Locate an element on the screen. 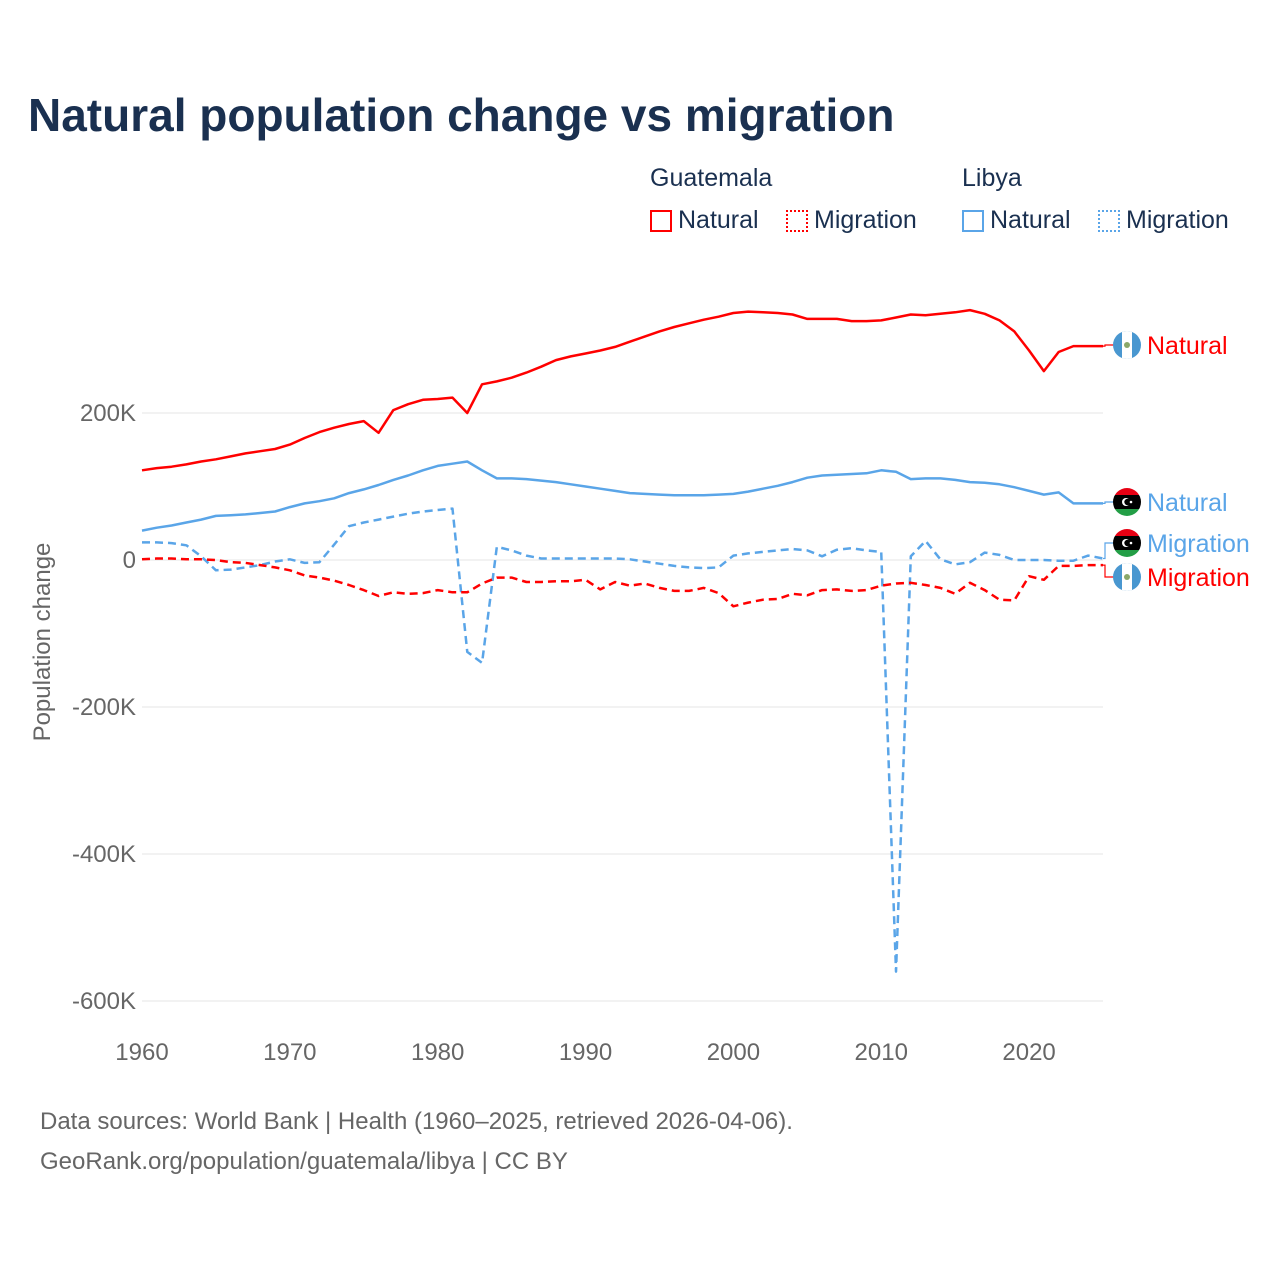  x-tick-label: 2000 is located at coordinates (733, 1052).